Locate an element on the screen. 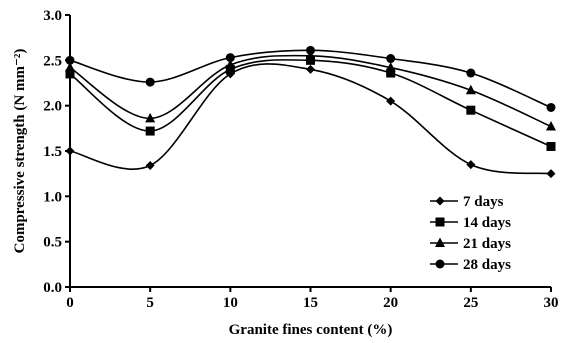 This screenshot has width=562, height=343. legend-marker-triangle is located at coordinates (440, 242).